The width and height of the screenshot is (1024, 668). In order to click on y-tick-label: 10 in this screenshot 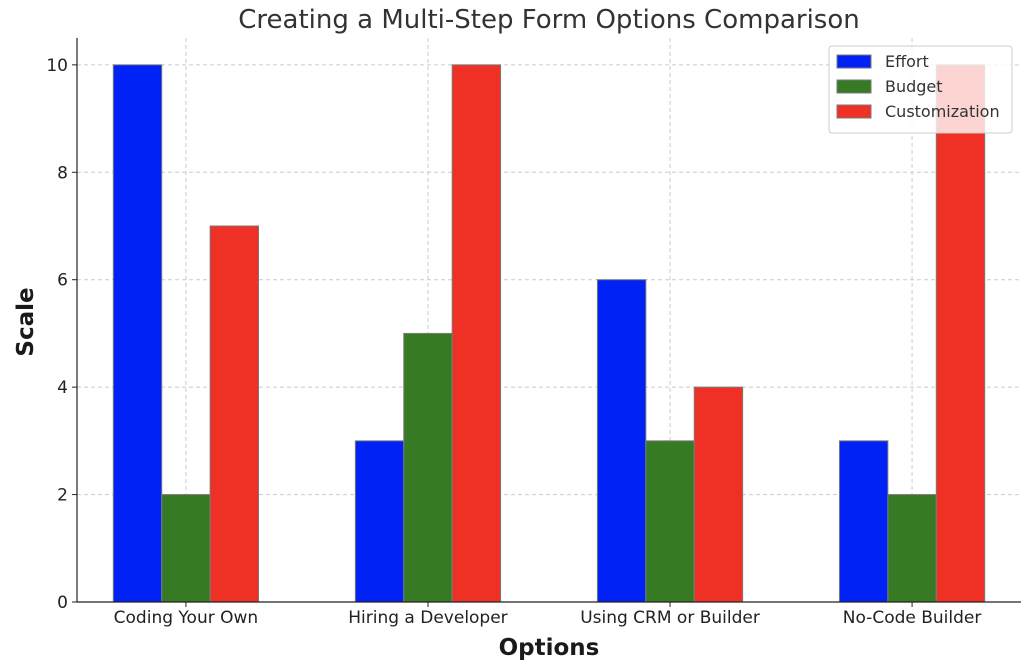, I will do `click(57, 66)`.